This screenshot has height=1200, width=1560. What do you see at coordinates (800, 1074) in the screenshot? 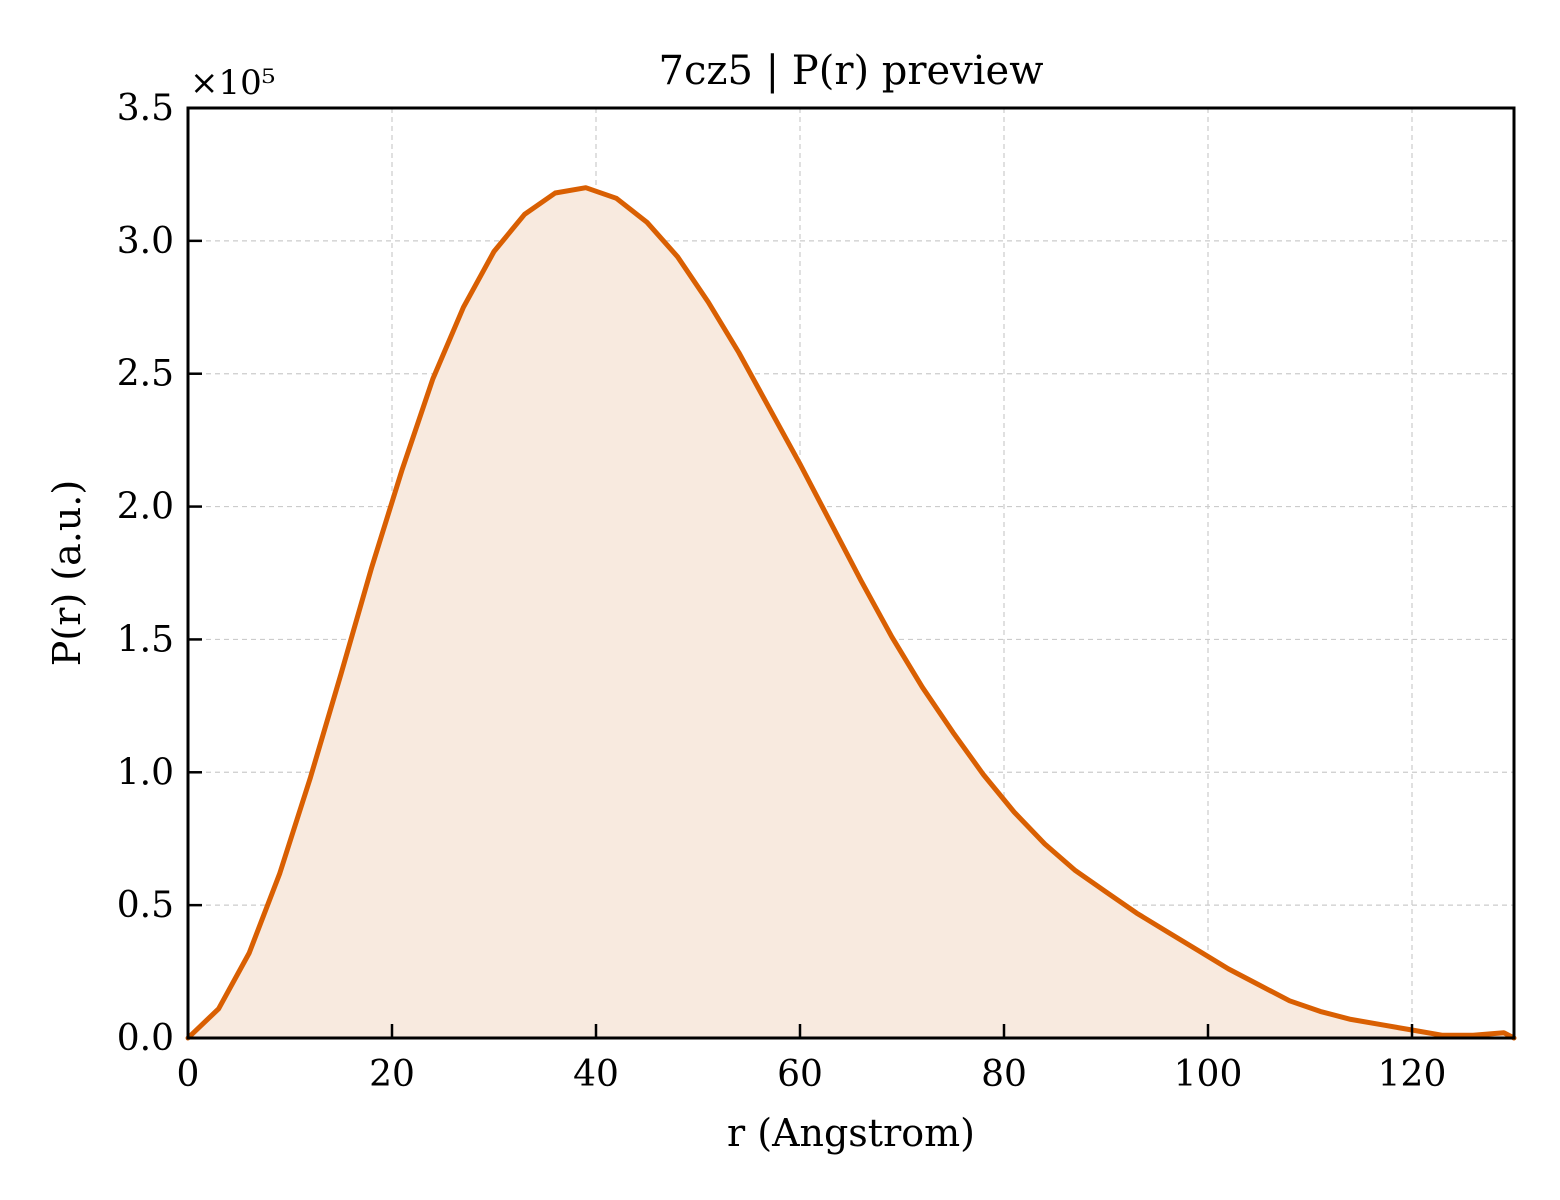
I see `x-tick-label: 60` at bounding box center [800, 1074].